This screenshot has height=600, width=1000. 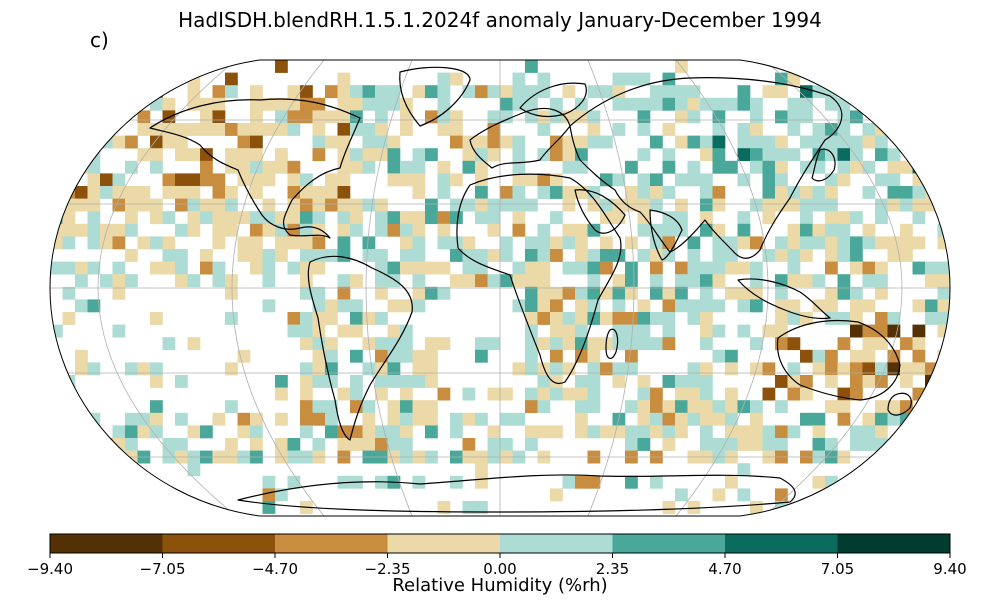 I want to click on colorbar-tick-label: 9.40, so click(x=949, y=569).